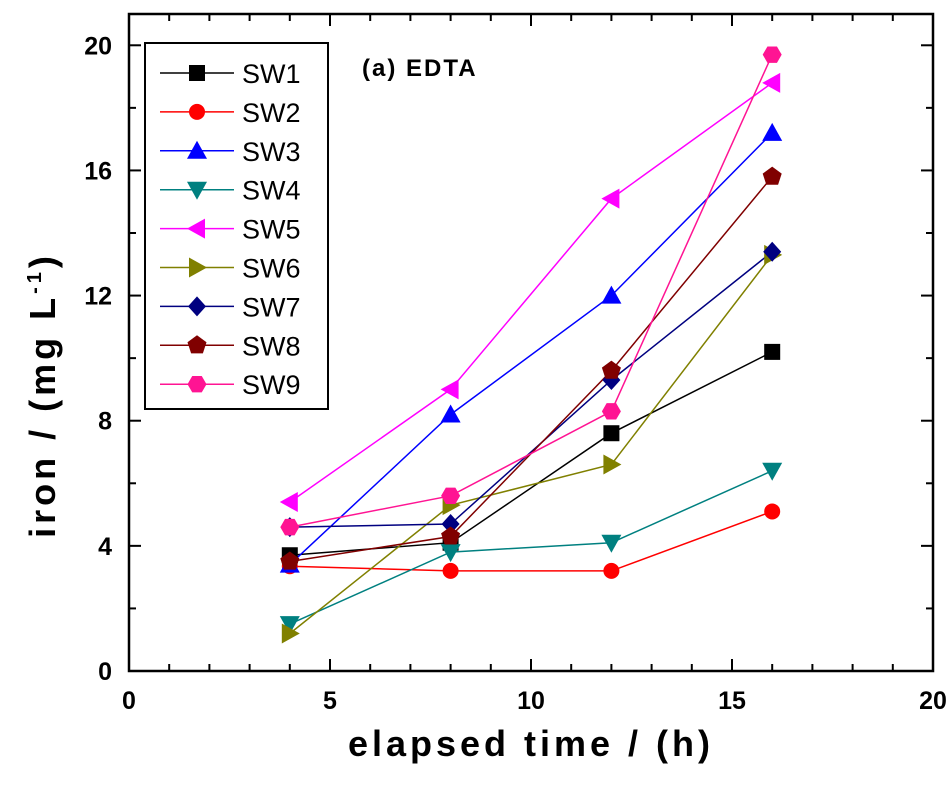 Image resolution: width=950 pixels, height=789 pixels. I want to click on x-tick-label: 0, so click(129, 701).